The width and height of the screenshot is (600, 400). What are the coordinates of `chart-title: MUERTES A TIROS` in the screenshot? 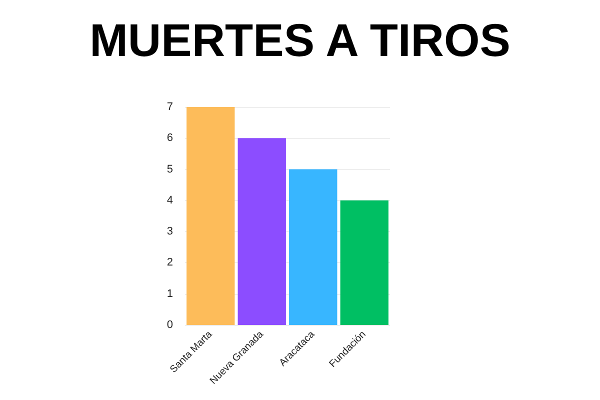 It's located at (300, 40).